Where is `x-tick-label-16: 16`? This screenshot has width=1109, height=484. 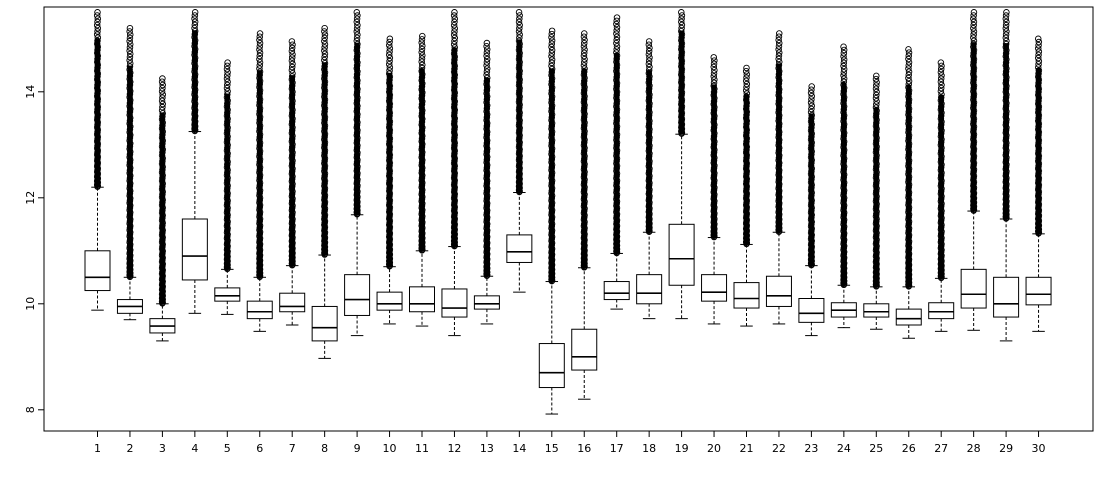 x-tick-label-16: 16 is located at coordinates (584, 448).